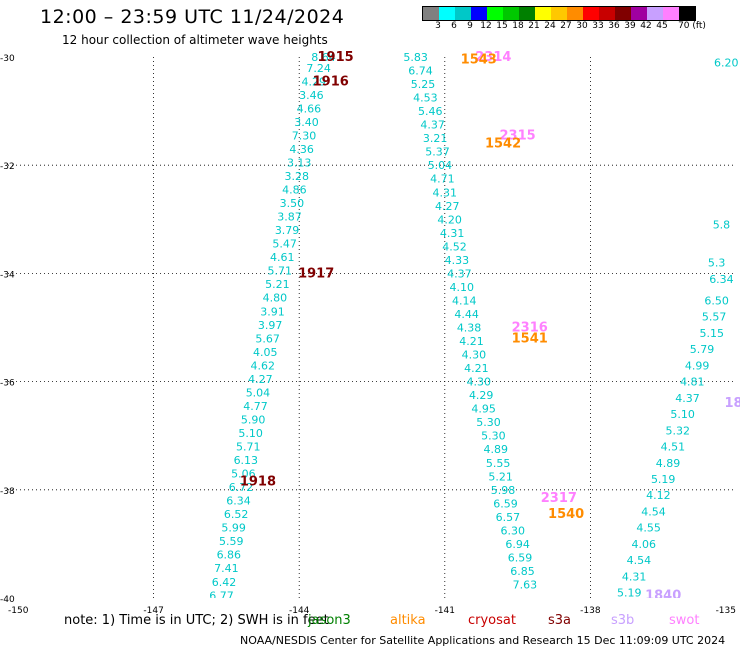 The height and width of the screenshot is (650, 740). What do you see at coordinates (471, 341) in the screenshot?
I see `wave-height-label: 4.21` at bounding box center [471, 341].